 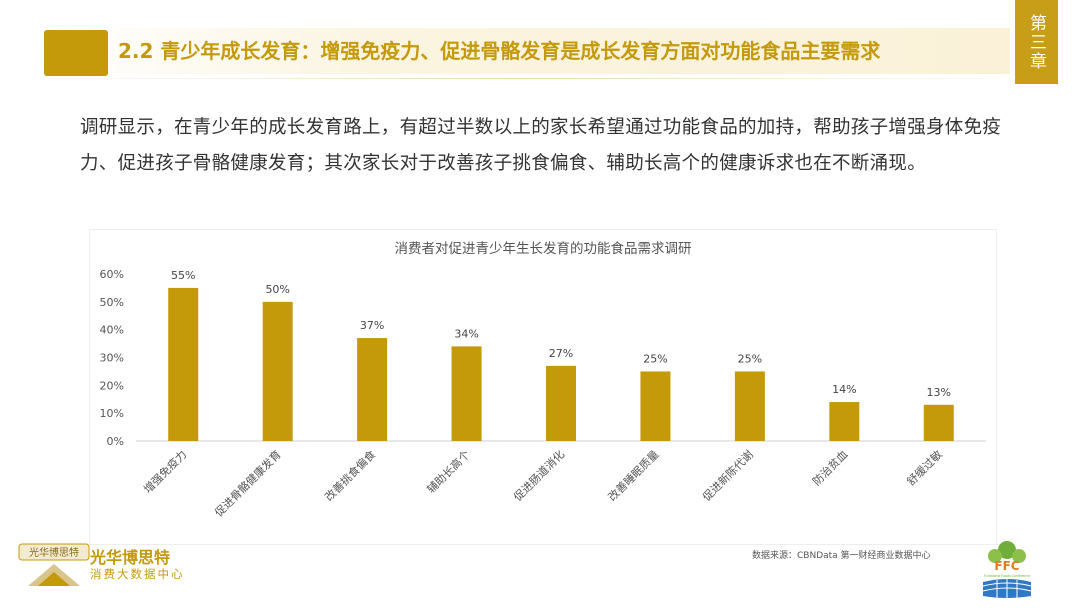 I want to click on data-label: 34%, so click(x=466, y=333).